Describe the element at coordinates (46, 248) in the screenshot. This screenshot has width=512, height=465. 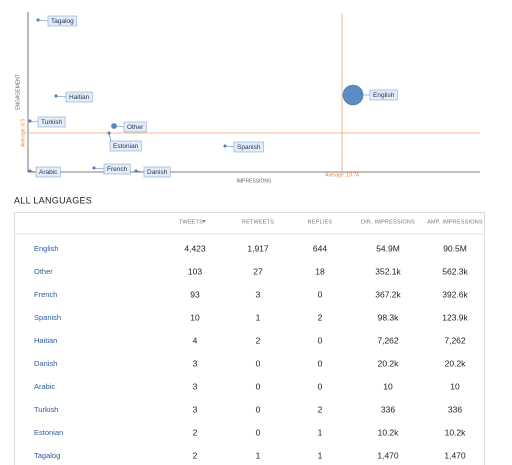
I see `language-name: English` at that location.